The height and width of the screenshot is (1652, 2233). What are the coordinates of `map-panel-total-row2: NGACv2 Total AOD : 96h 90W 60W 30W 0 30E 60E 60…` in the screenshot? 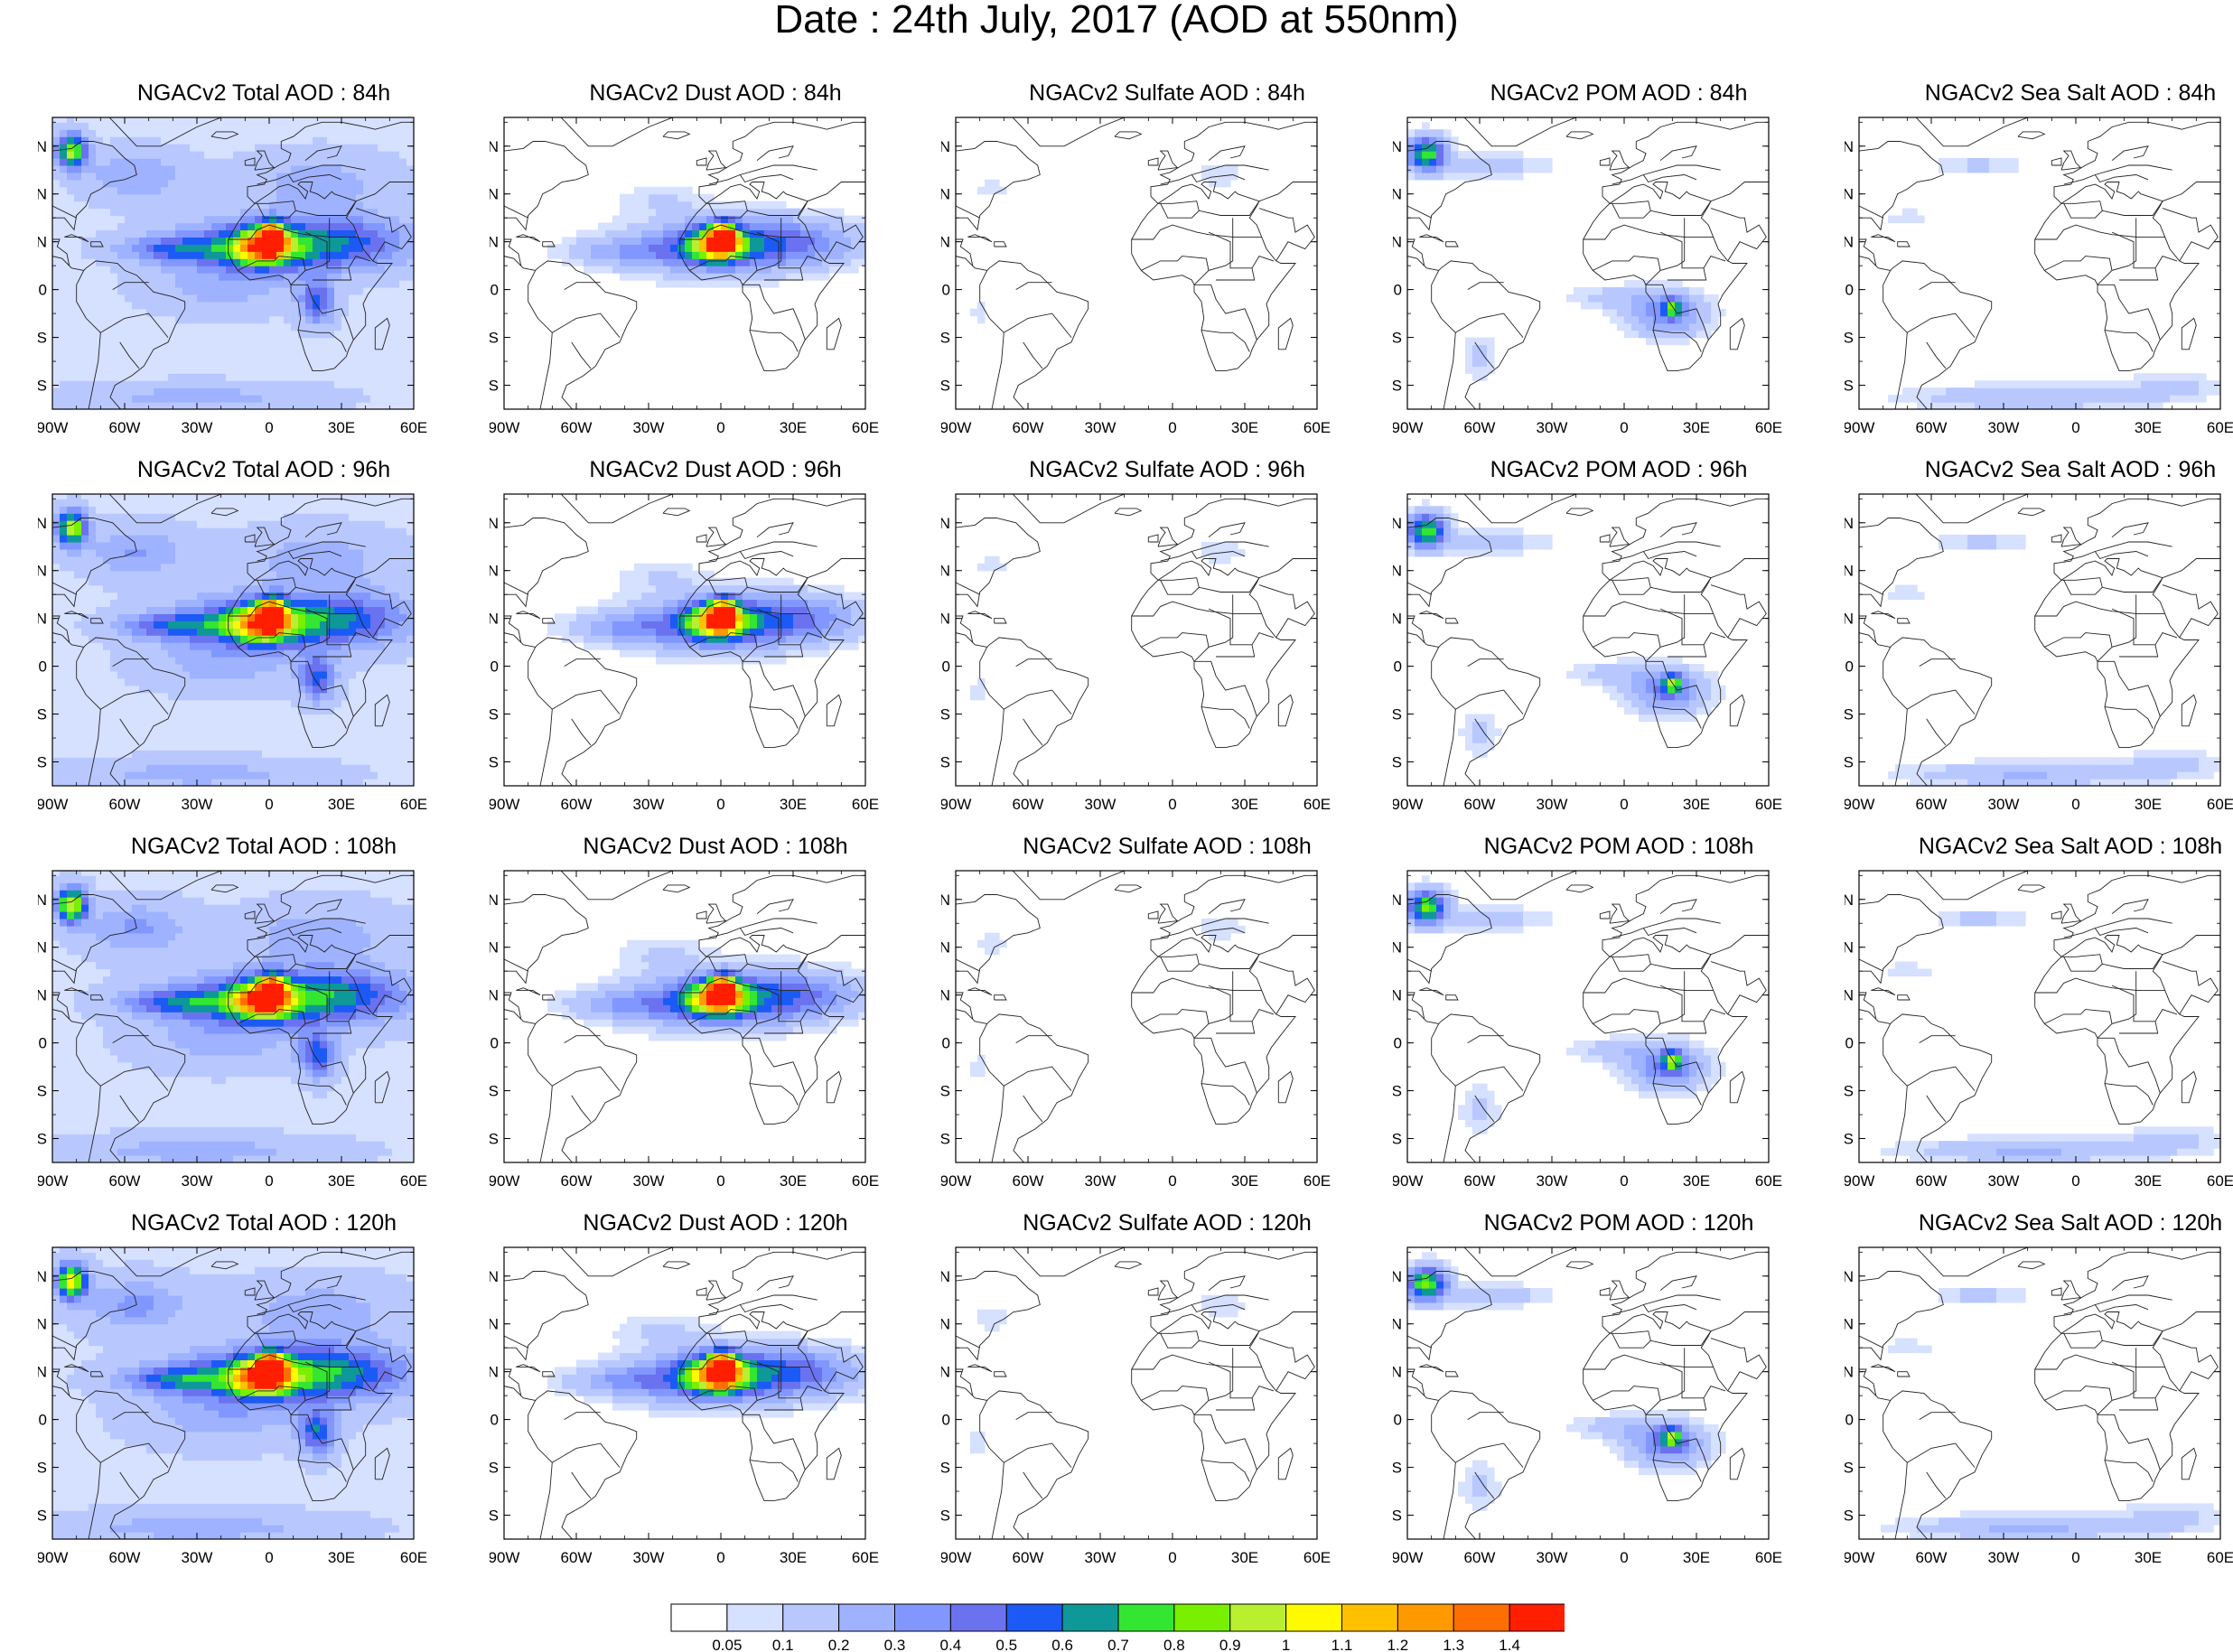 It's located at (264, 644).